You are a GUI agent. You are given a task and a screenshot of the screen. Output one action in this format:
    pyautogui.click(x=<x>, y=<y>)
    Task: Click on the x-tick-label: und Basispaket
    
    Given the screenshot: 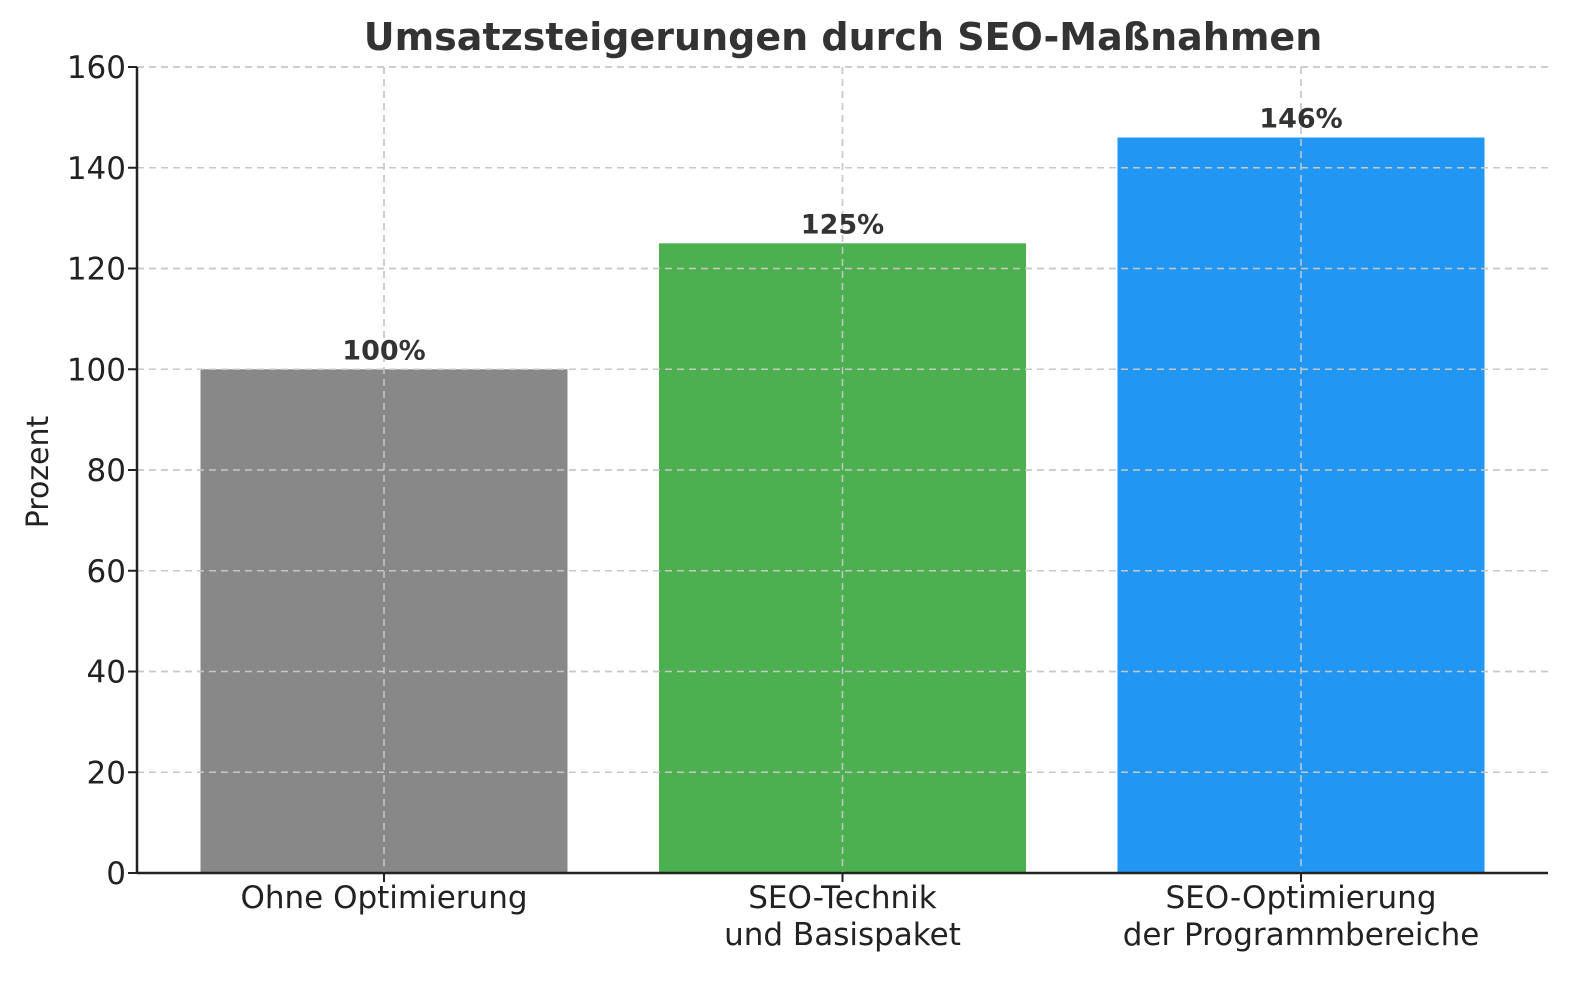 What is the action you would take?
    pyautogui.click(x=842, y=935)
    